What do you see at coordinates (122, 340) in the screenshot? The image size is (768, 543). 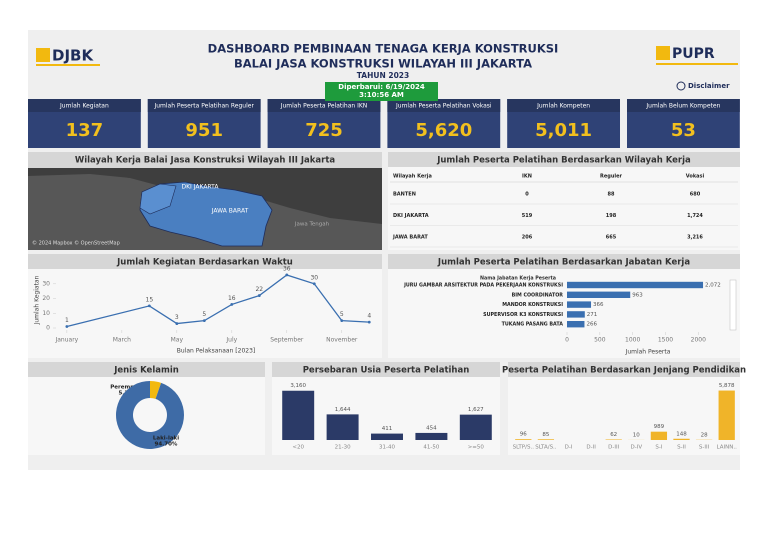 I see `x-tick-label: March` at bounding box center [122, 340].